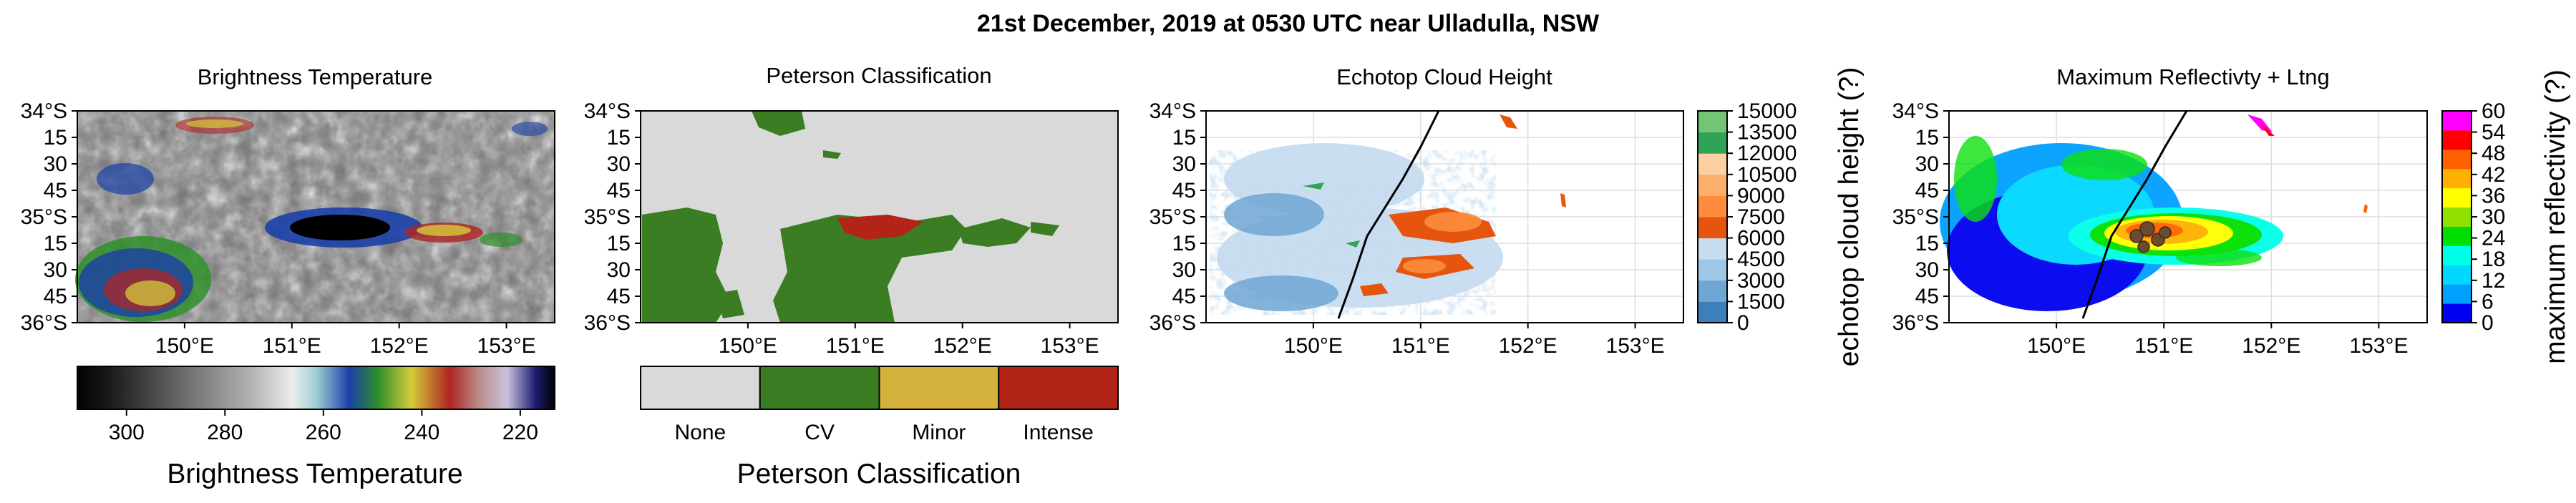 This screenshot has height=503, width=2576. What do you see at coordinates (323, 426) in the screenshot?
I see `bt-colorbar-ticks: 300 280 260 240 220` at bounding box center [323, 426].